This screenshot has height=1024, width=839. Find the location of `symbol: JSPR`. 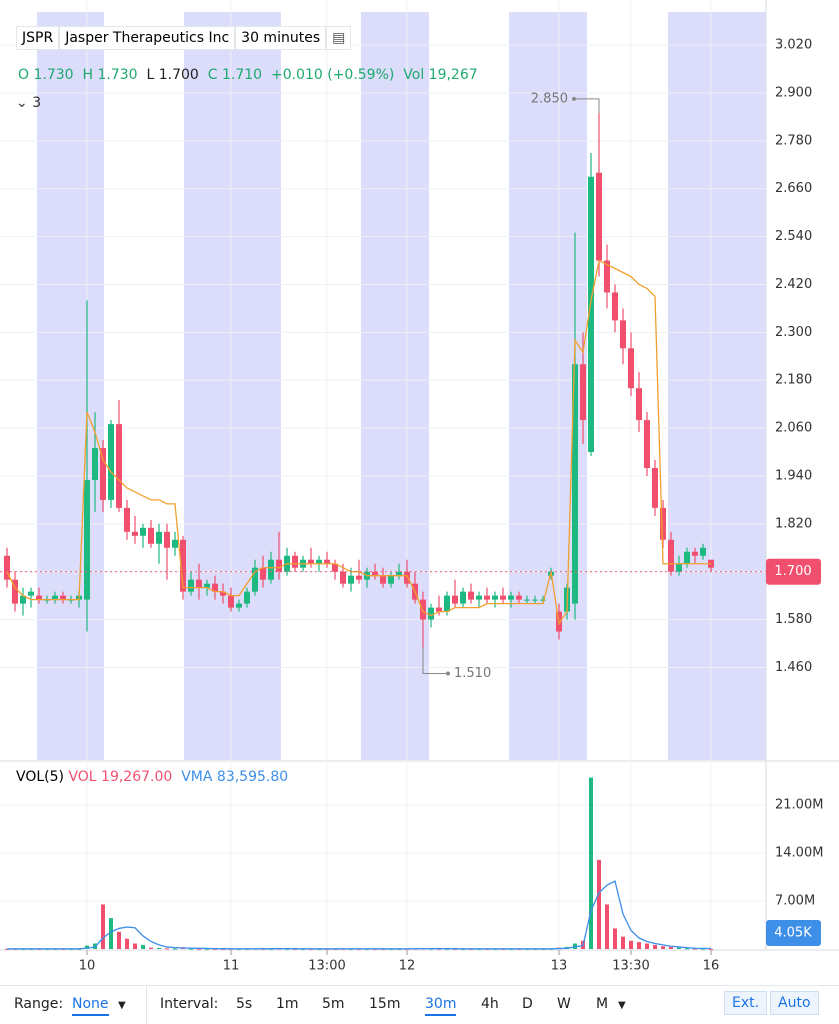

symbol: JSPR is located at coordinates (38, 38).